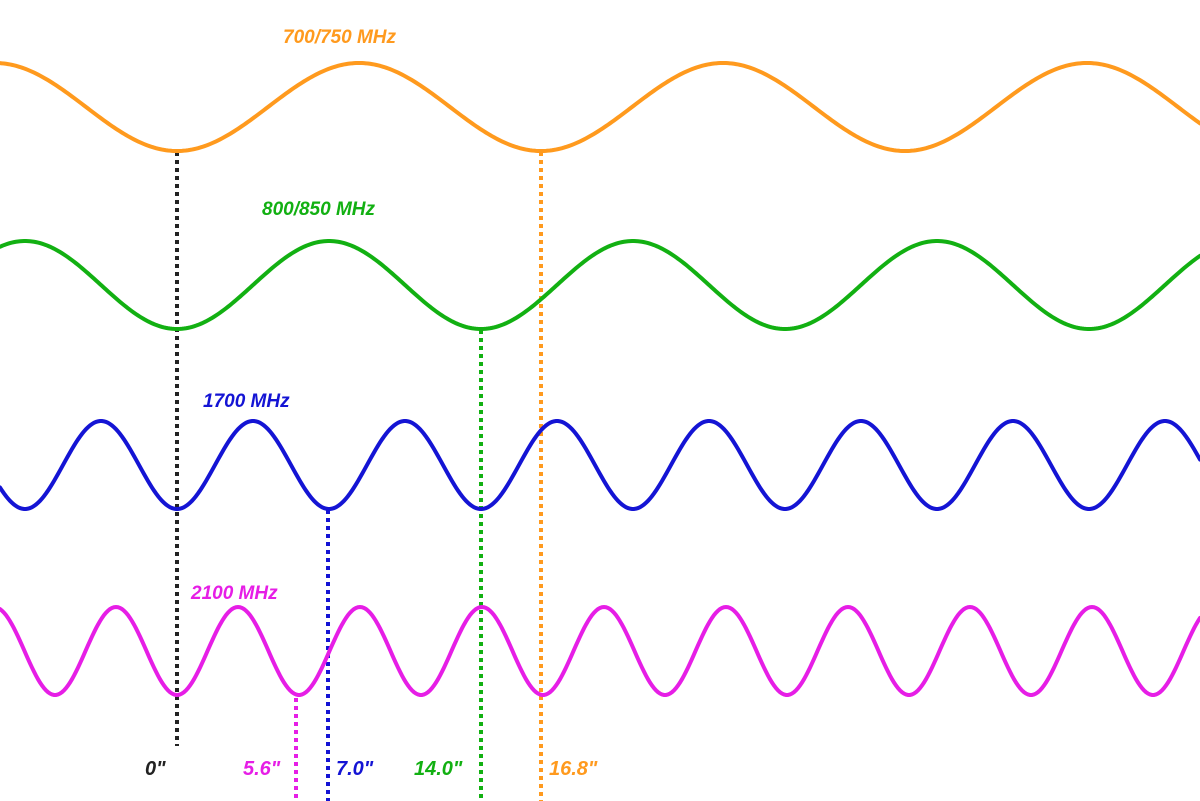 The image size is (1200, 801). What do you see at coordinates (355, 769) in the screenshot?
I see `distance-label-7-0: 7.0"` at bounding box center [355, 769].